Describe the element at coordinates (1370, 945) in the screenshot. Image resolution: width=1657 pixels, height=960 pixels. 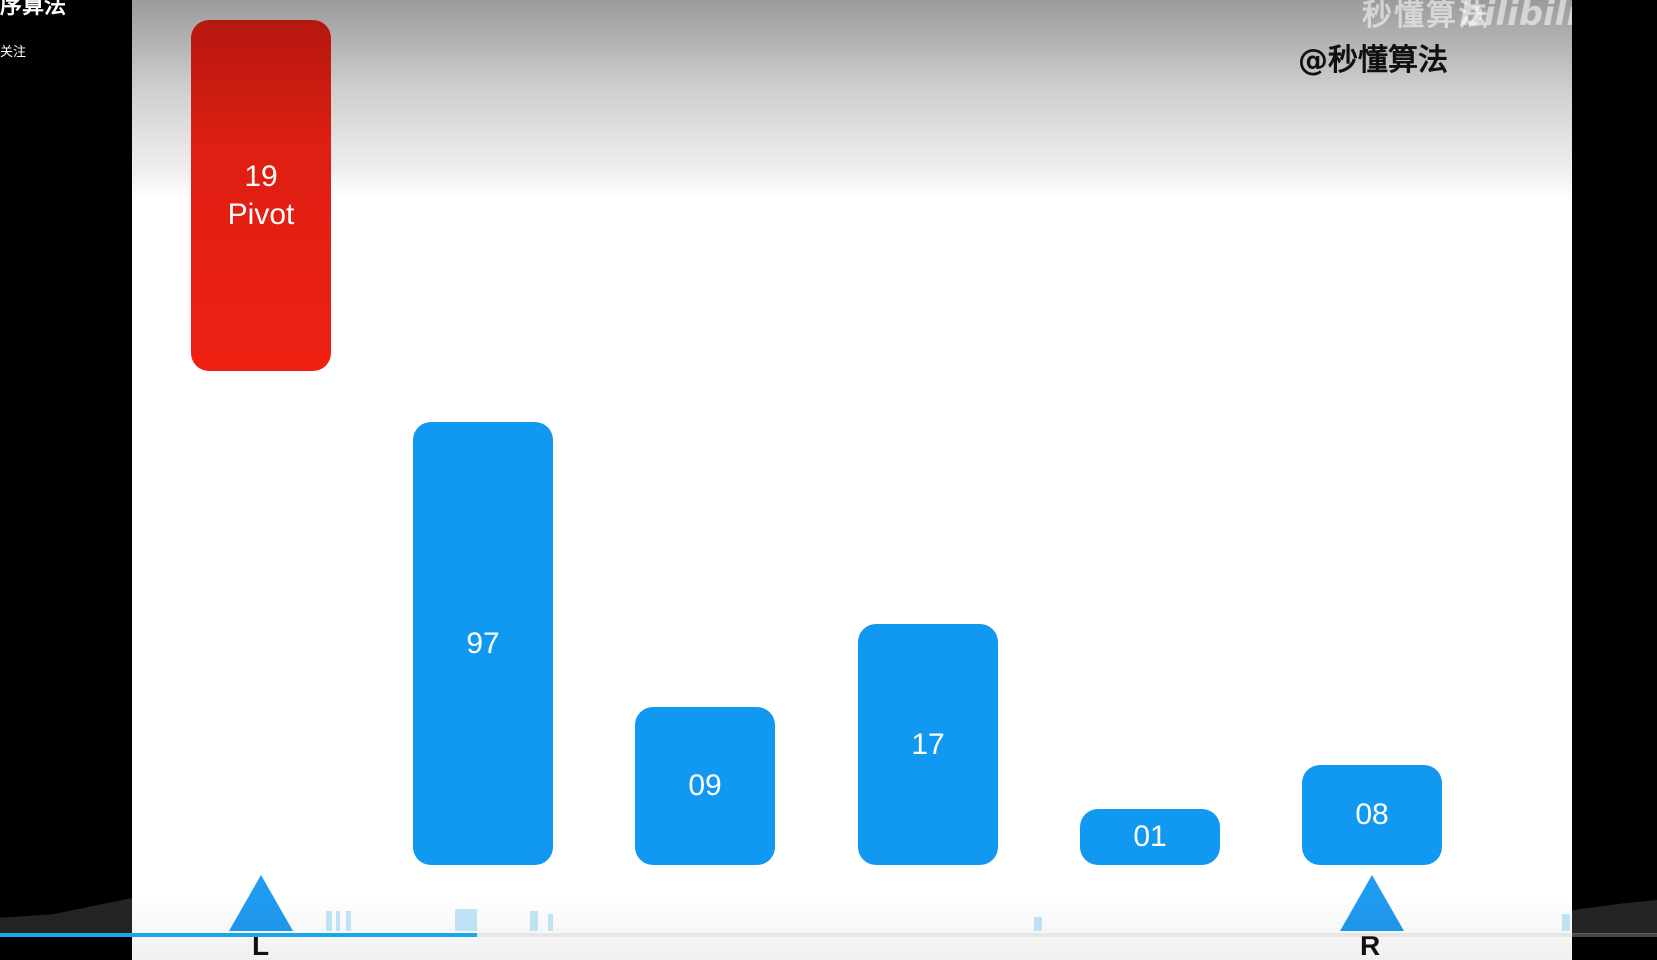
I see `right-pointer-label: R` at that location.